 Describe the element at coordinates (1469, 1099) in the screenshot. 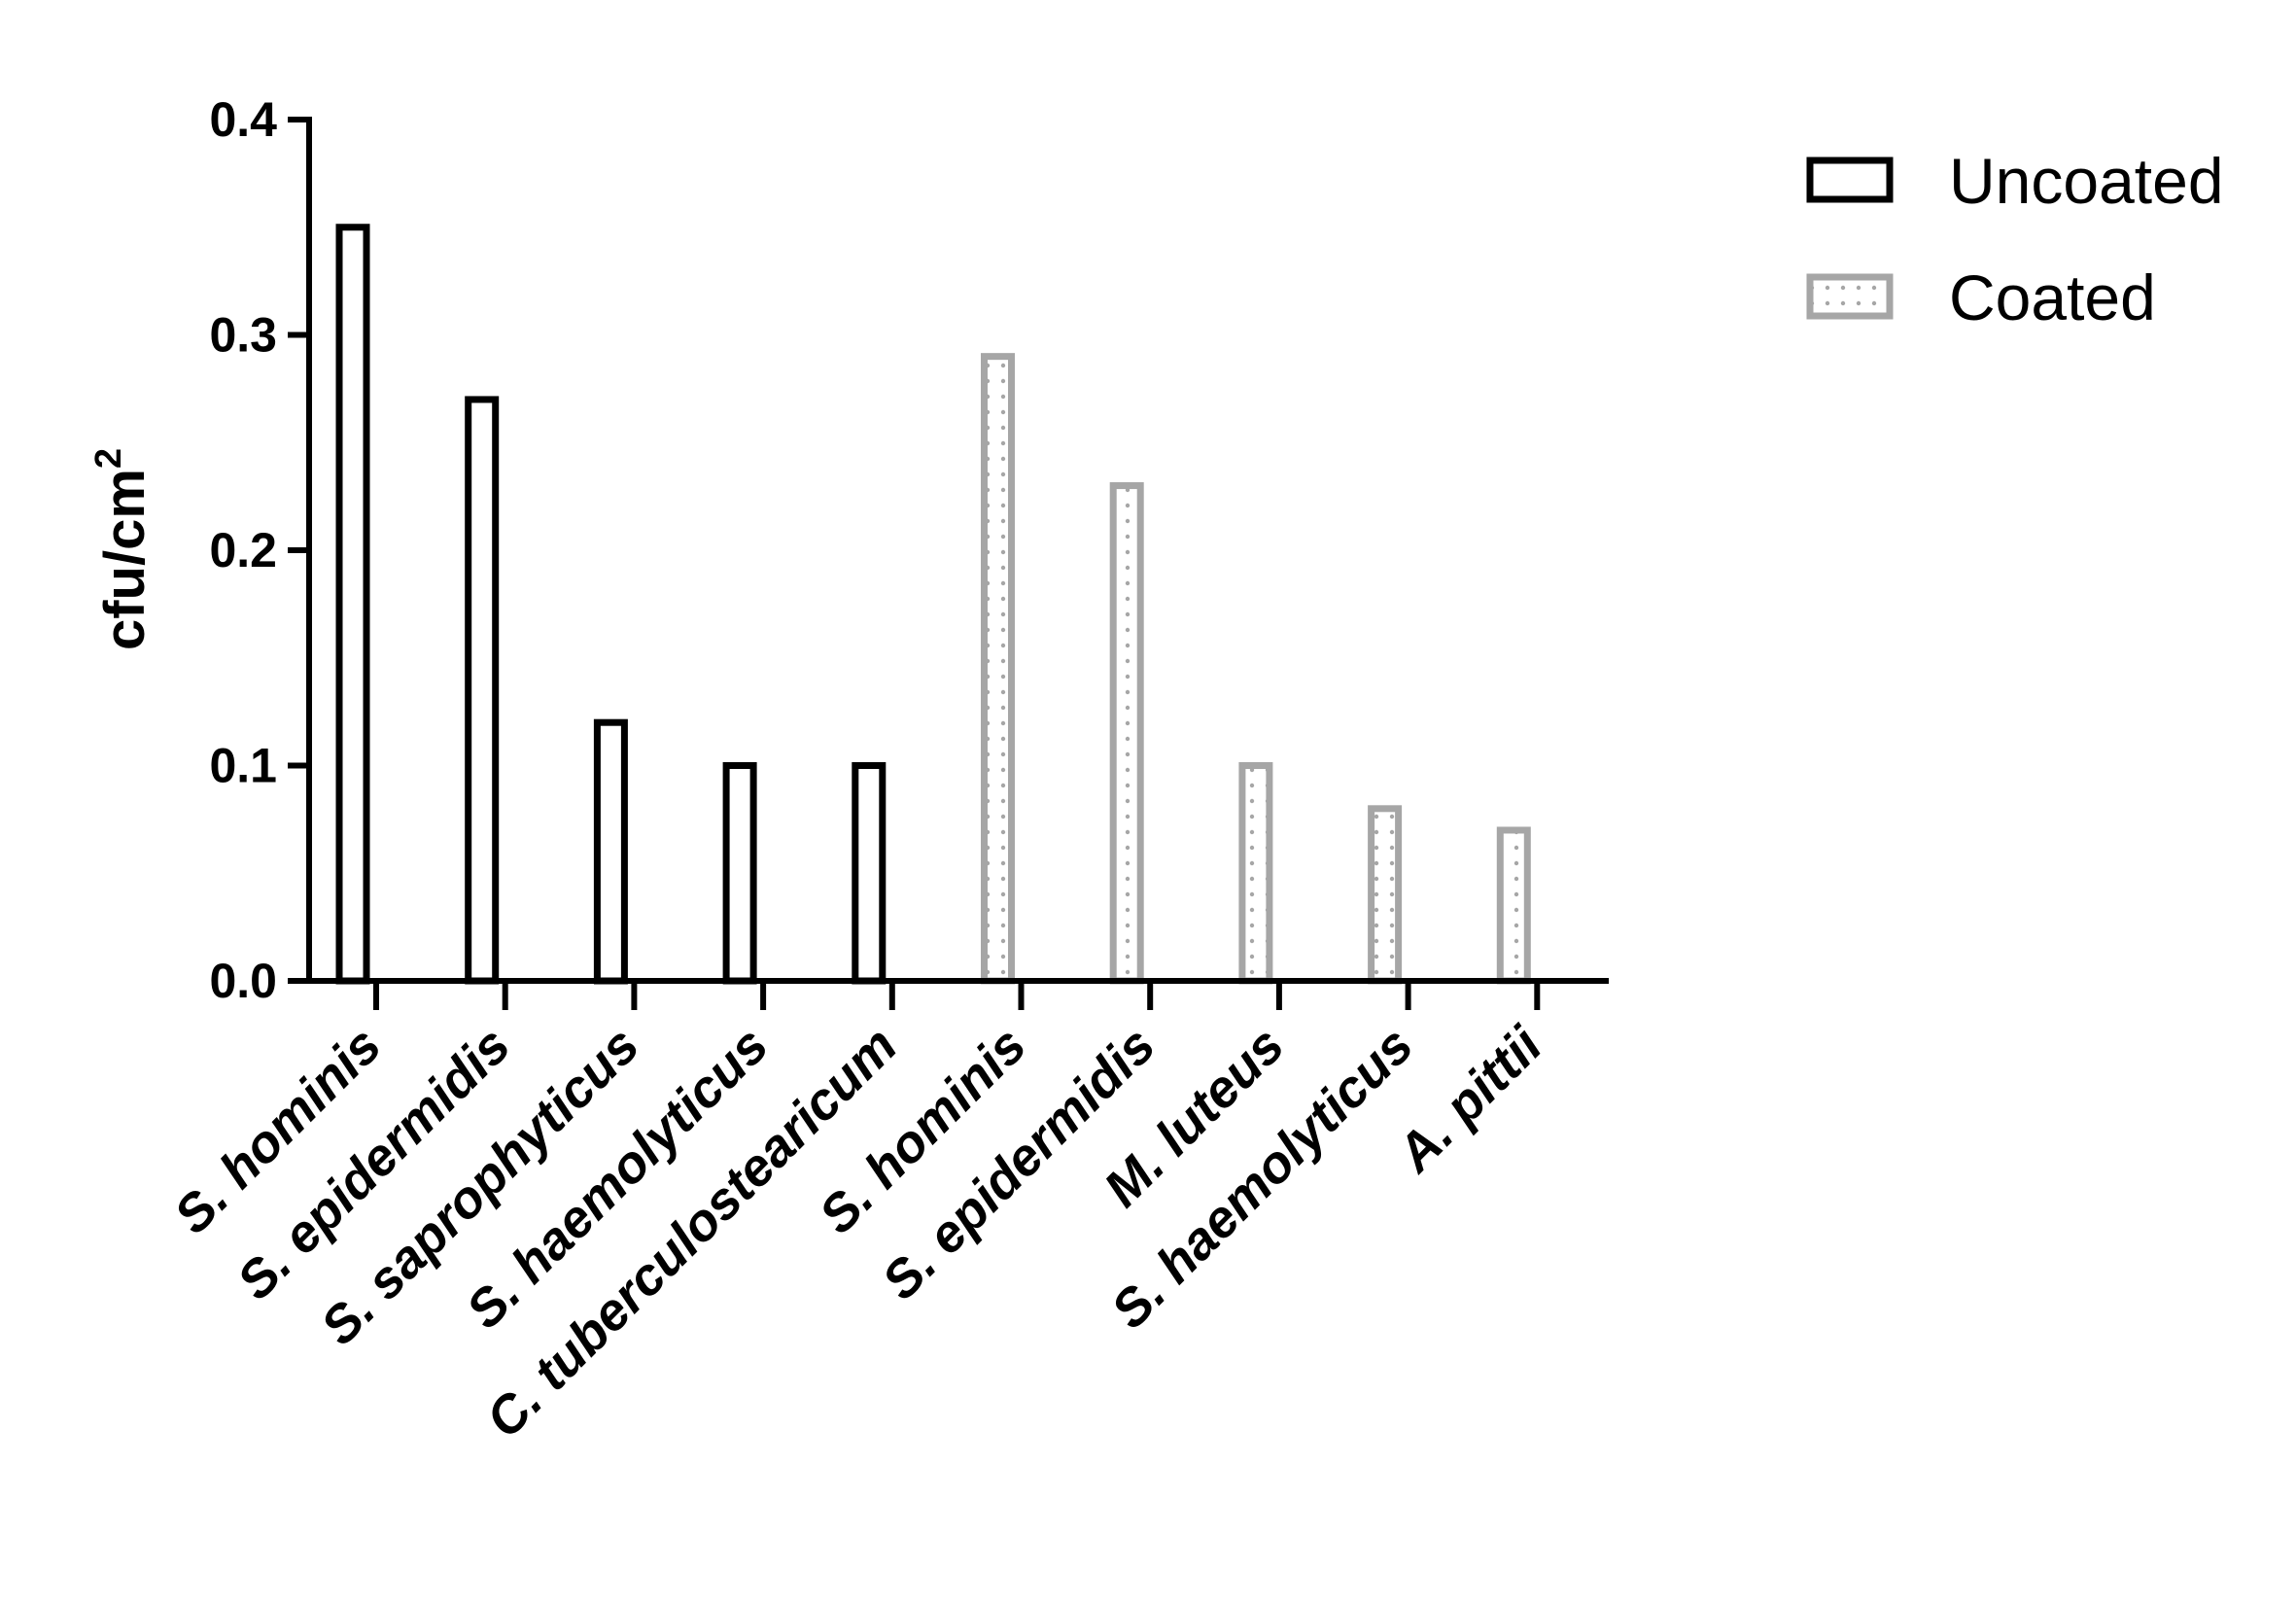

I see `x-category-label: A. pittii` at that location.